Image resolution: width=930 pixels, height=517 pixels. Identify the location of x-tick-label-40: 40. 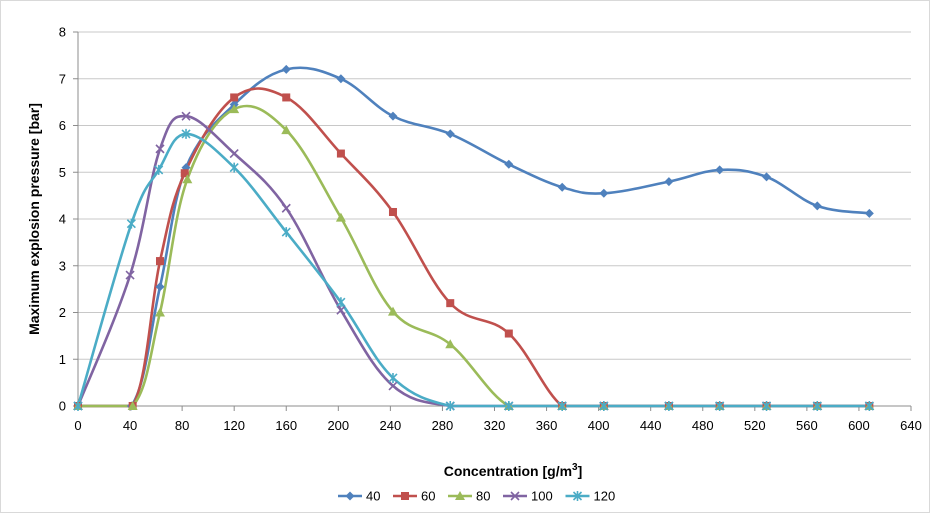
(130, 425).